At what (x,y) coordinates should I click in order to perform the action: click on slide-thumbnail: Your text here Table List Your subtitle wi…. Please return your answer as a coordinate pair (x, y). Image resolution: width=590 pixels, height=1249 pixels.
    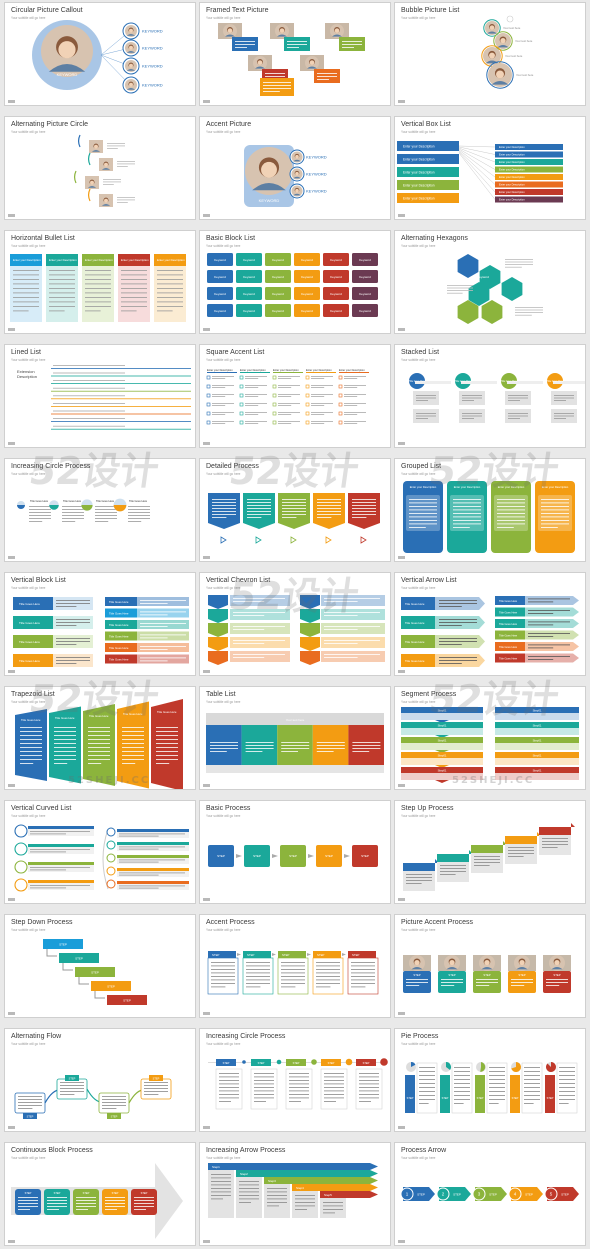
    Looking at the image, I should click on (295, 738).